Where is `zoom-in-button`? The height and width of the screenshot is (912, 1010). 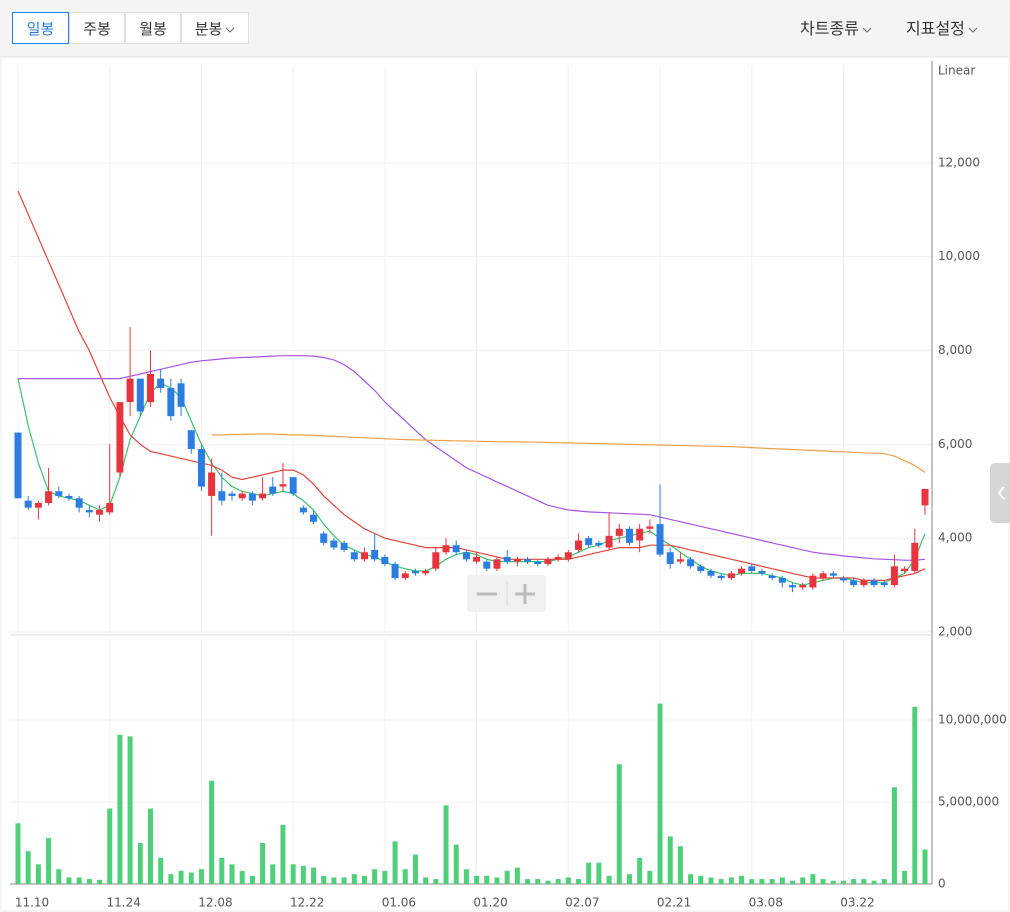 zoom-in-button is located at coordinates (525, 594).